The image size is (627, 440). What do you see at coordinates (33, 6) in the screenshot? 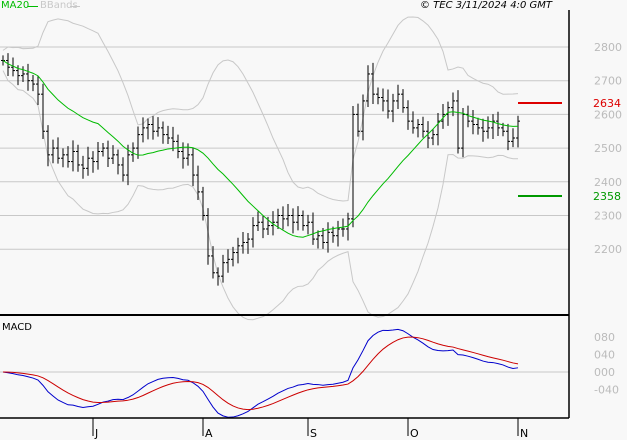
I see `legend-ma20-swatch` at bounding box center [33, 6].